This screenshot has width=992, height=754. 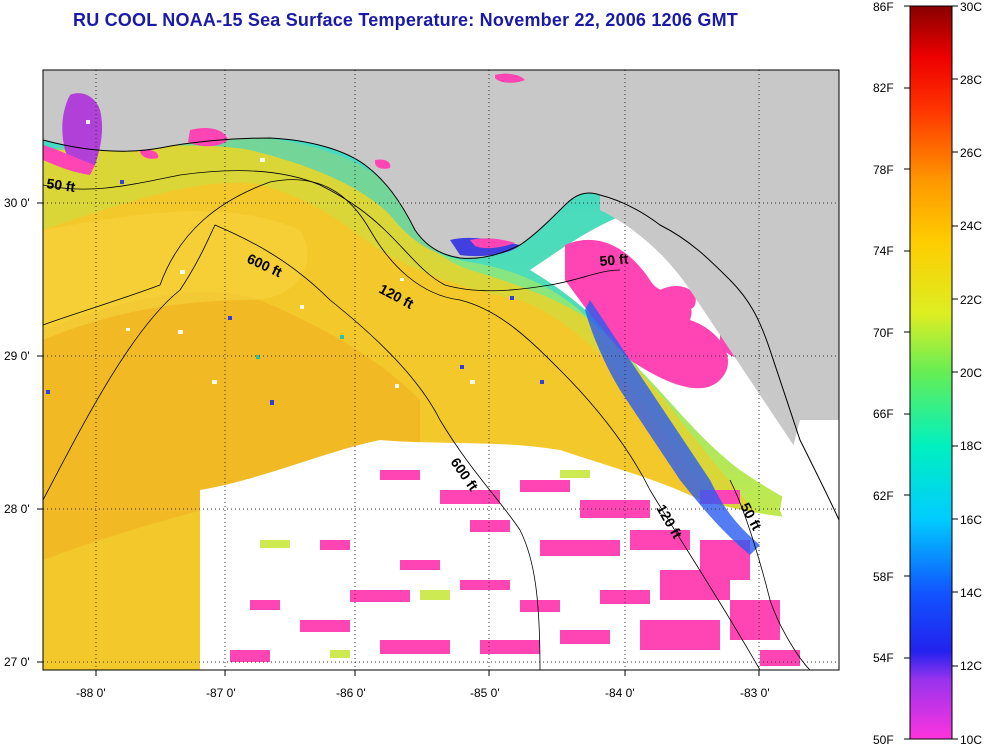 What do you see at coordinates (332, 231) in the screenshot?
I see `contour-50ft` at bounding box center [332, 231].